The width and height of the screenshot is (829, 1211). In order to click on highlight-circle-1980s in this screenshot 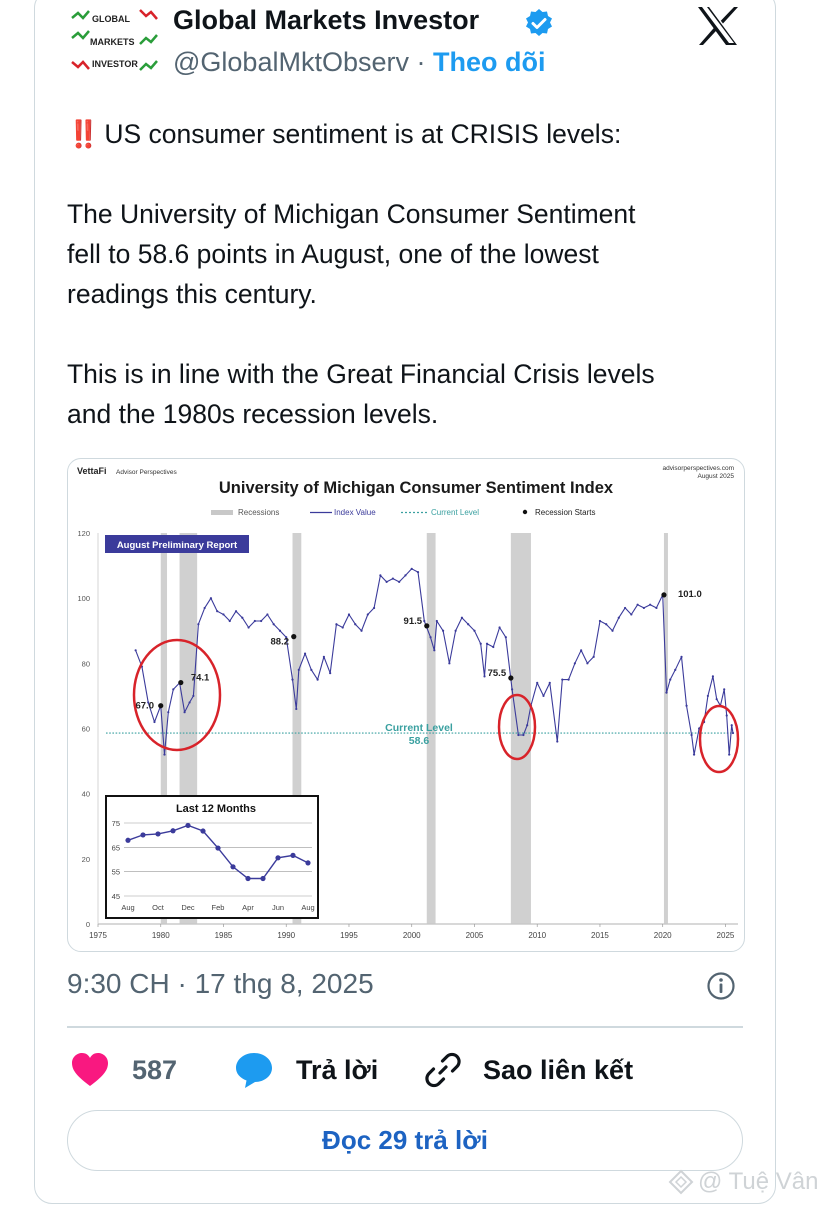, I will do `click(177, 695)`.